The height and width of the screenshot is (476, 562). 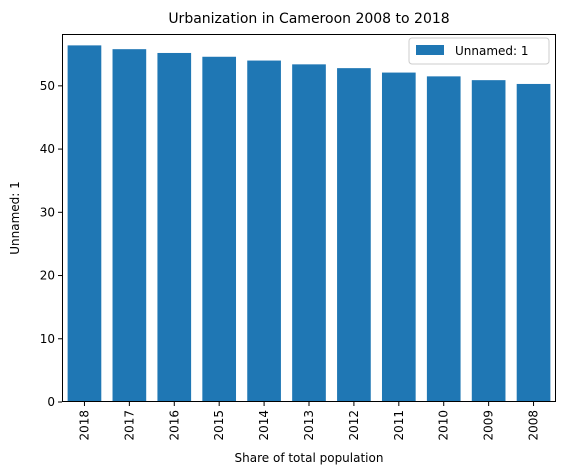 What do you see at coordinates (129, 225) in the screenshot?
I see `bar-2017` at bounding box center [129, 225].